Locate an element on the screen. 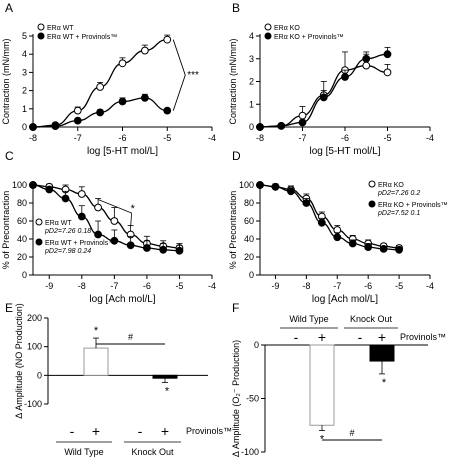 This screenshot has width=474, height=461. y-tick-label: 40 is located at coordinates (249, 239).